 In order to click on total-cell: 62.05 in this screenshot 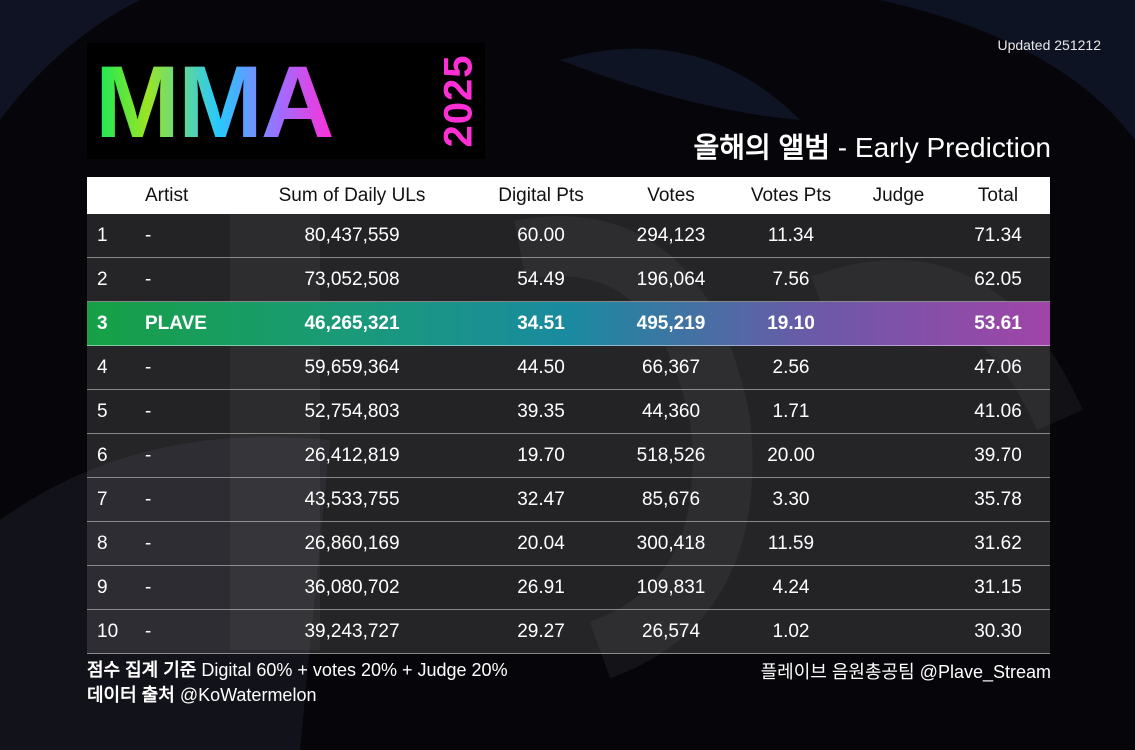, I will do `click(998, 279)`.